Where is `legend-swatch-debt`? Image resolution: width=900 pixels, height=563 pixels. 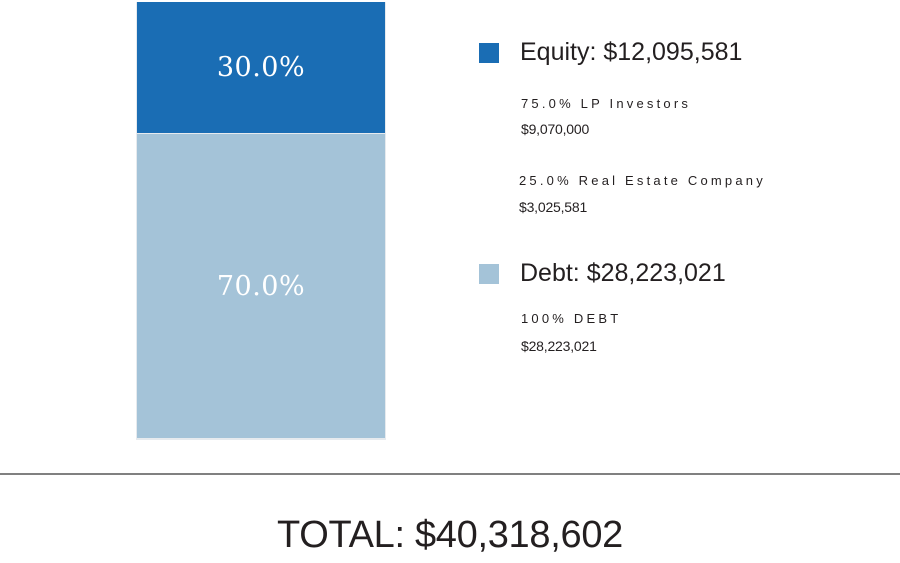 legend-swatch-debt is located at coordinates (489, 273).